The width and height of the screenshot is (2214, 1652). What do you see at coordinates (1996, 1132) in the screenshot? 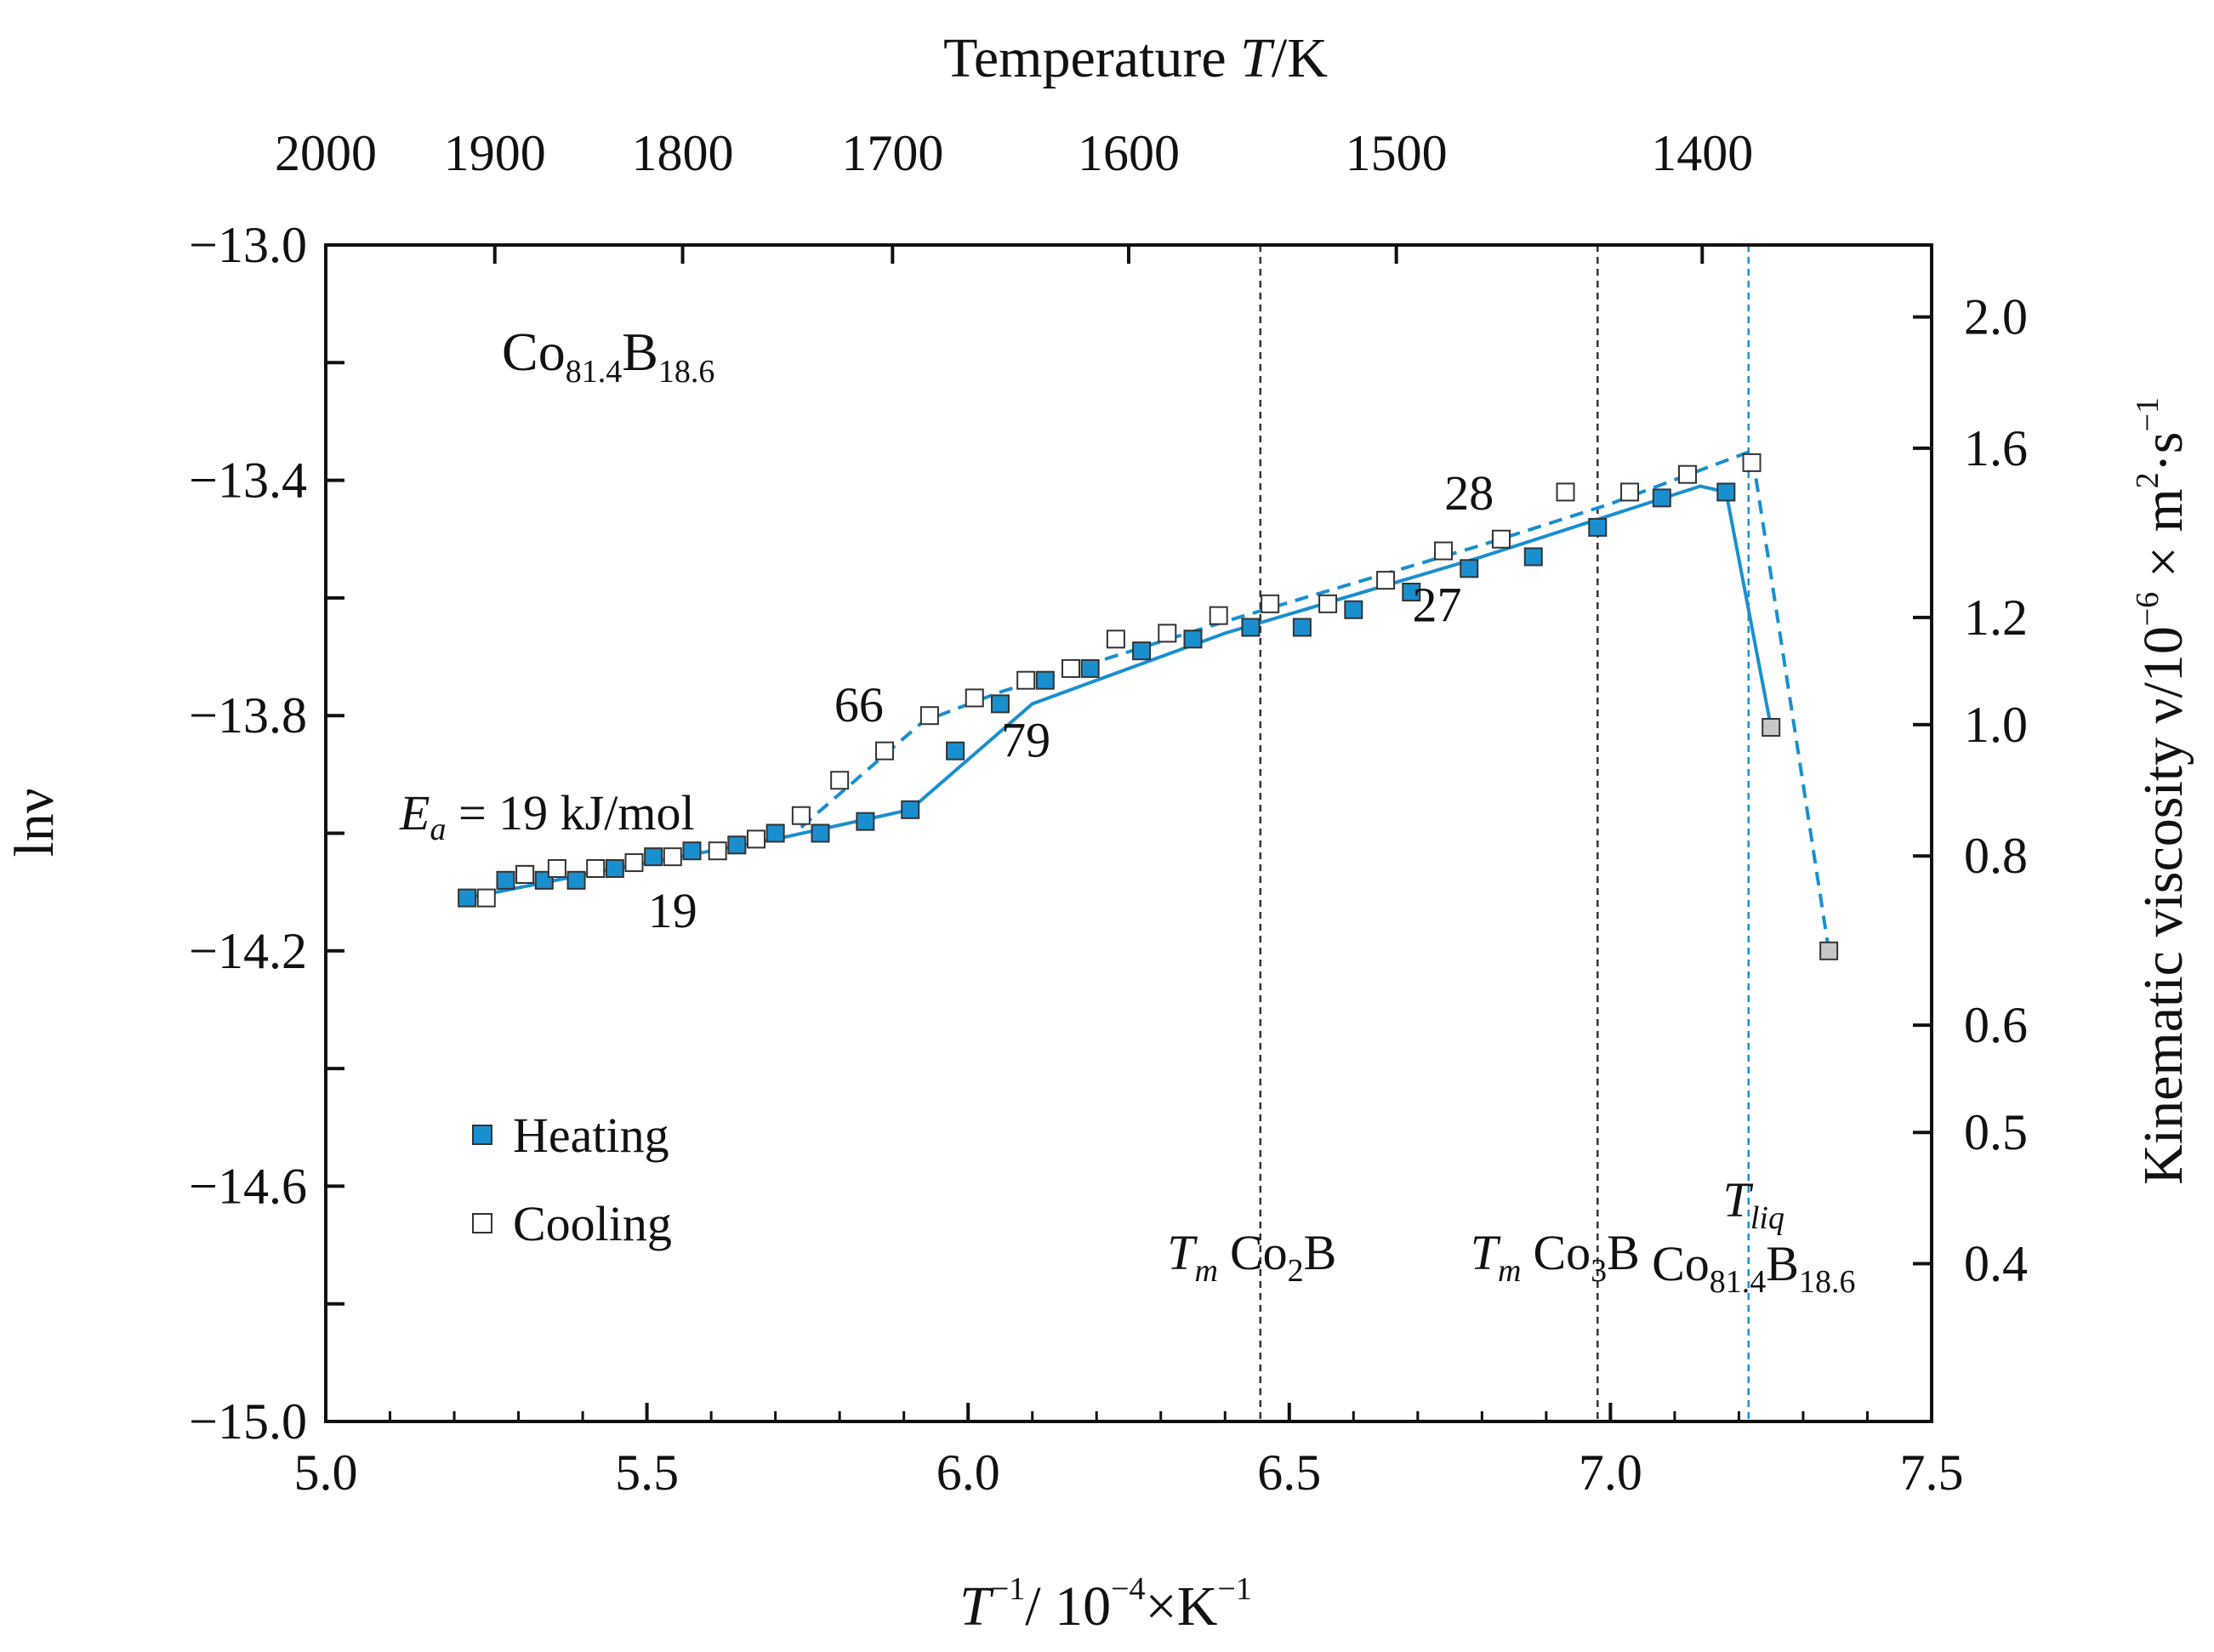
I see `right-tick-label: 0.5` at bounding box center [1996, 1132].